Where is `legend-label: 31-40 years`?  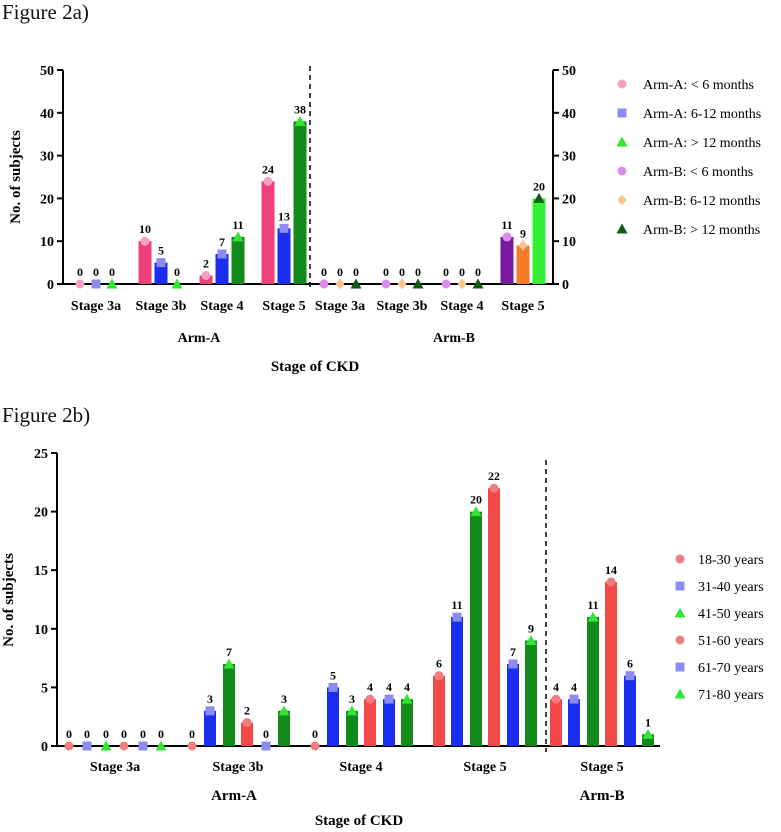
legend-label: 31-40 years is located at coordinates (731, 587).